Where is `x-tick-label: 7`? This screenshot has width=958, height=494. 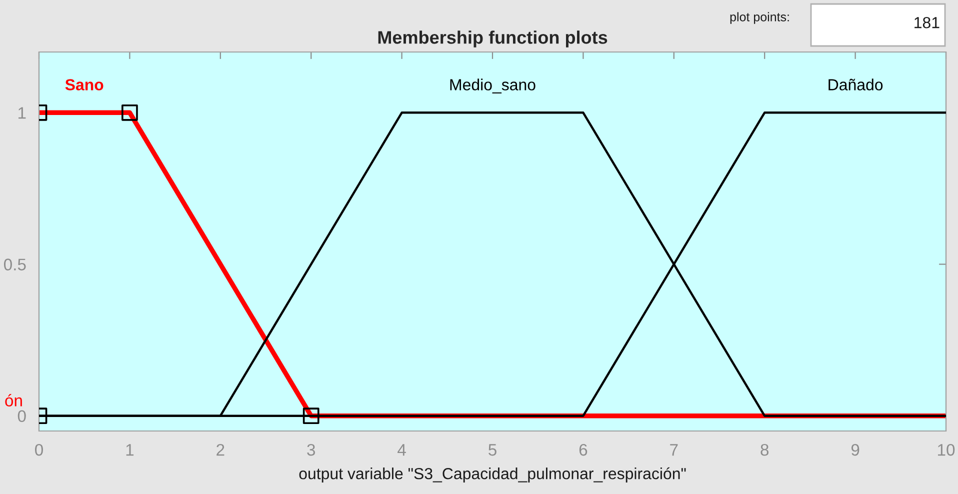
x-tick-label: 7 is located at coordinates (674, 450).